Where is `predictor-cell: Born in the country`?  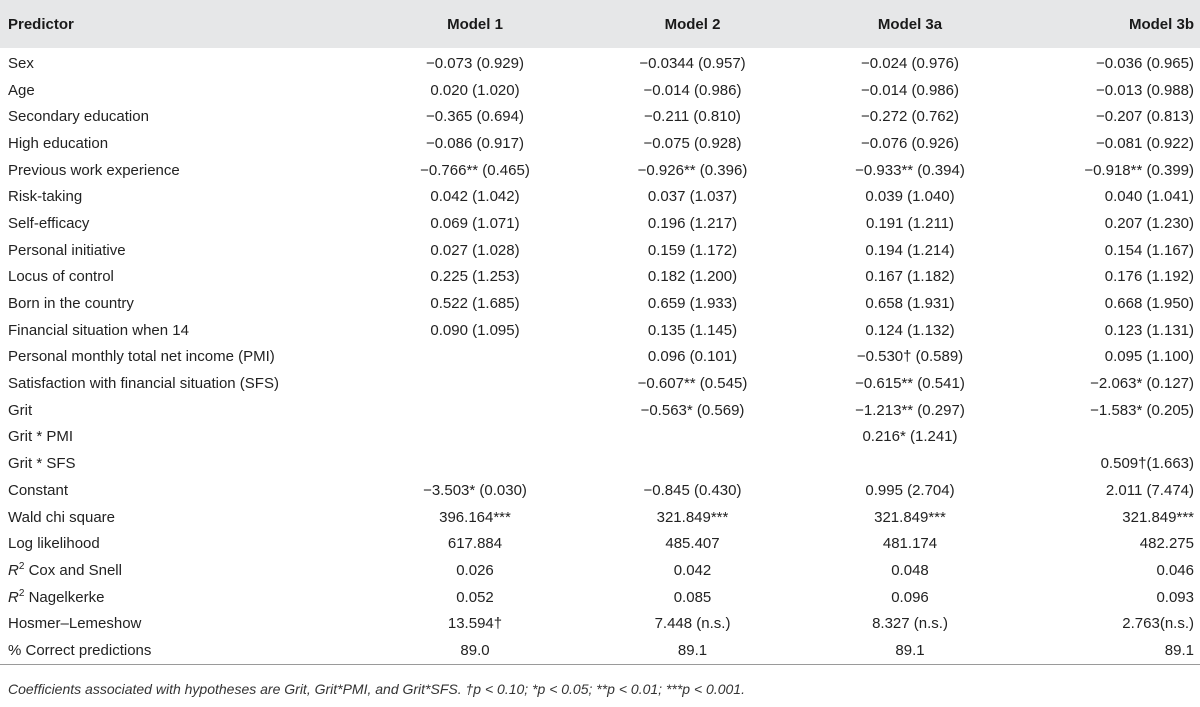 predictor-cell: Born in the country is located at coordinates (71, 304).